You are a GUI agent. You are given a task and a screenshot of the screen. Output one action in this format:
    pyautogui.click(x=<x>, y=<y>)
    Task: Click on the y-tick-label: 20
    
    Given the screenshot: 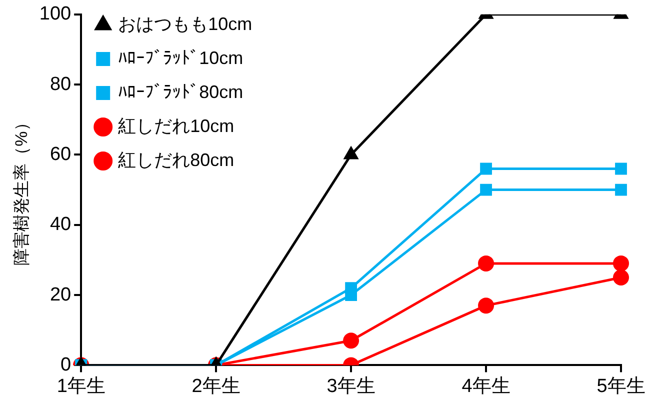 What is the action you would take?
    pyautogui.click(x=61, y=295)
    